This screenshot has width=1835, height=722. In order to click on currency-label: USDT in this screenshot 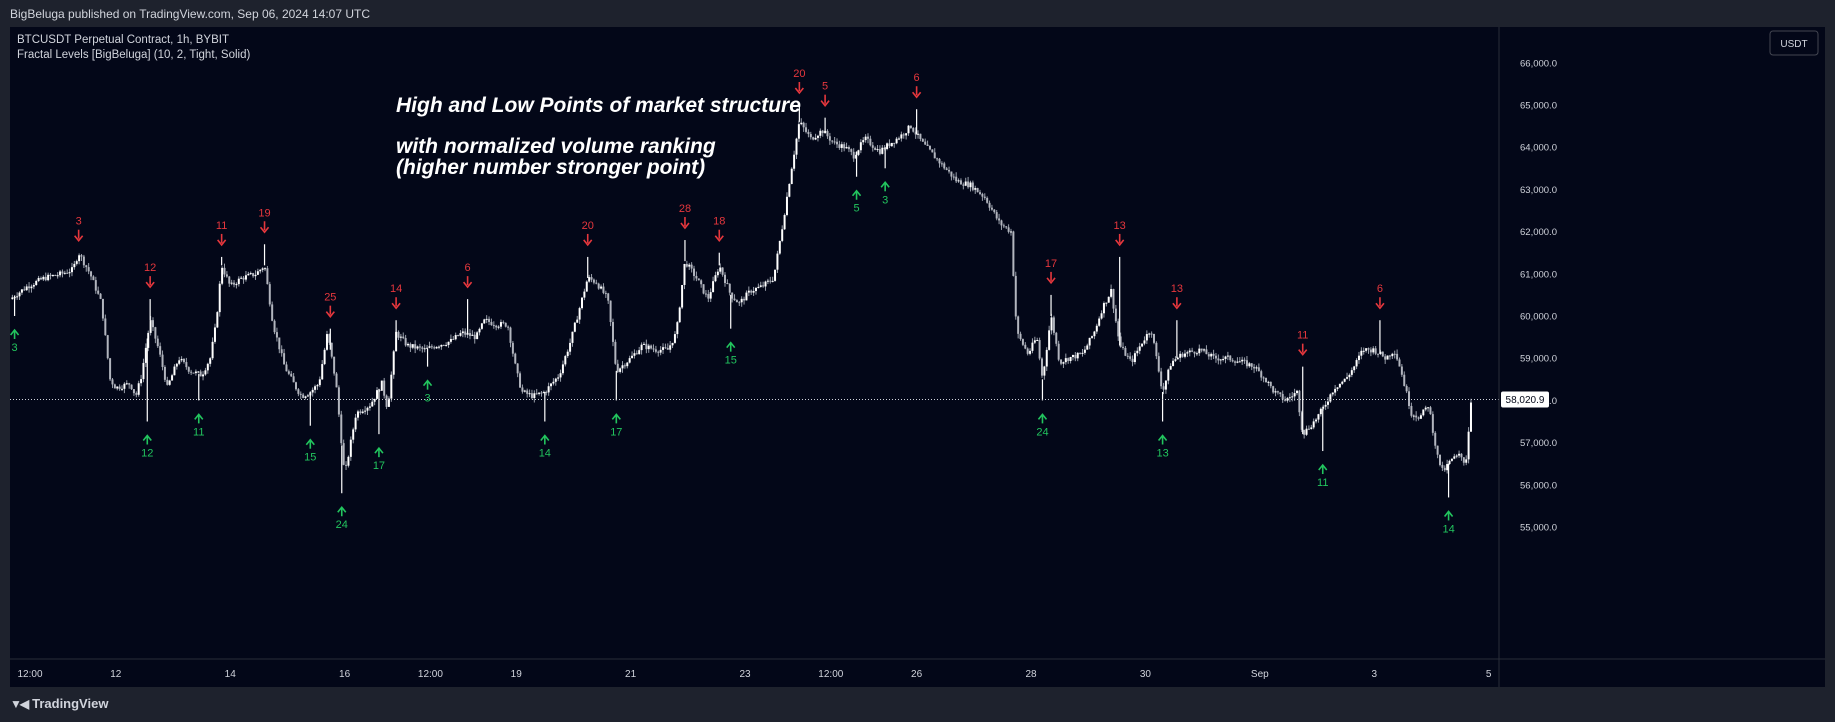, I will do `click(1793, 44)`.